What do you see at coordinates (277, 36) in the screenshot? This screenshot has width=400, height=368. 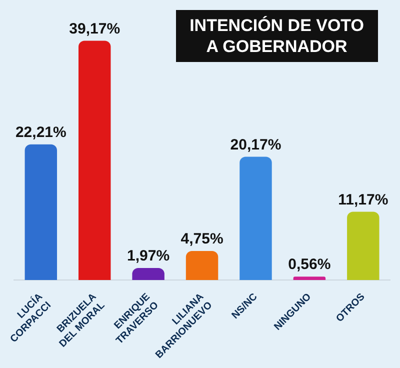 I see `chart-title: INTENCIÓN DE VOTO A GOBERNADOR` at bounding box center [277, 36].